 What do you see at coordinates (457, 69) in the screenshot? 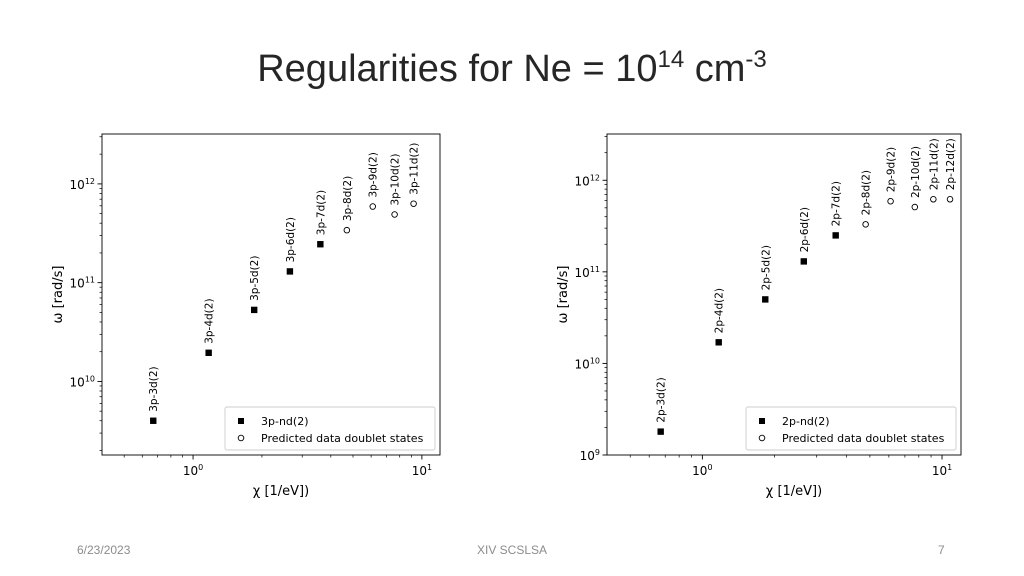
I see `title-main: Regularities for Ne = 10` at bounding box center [457, 69].